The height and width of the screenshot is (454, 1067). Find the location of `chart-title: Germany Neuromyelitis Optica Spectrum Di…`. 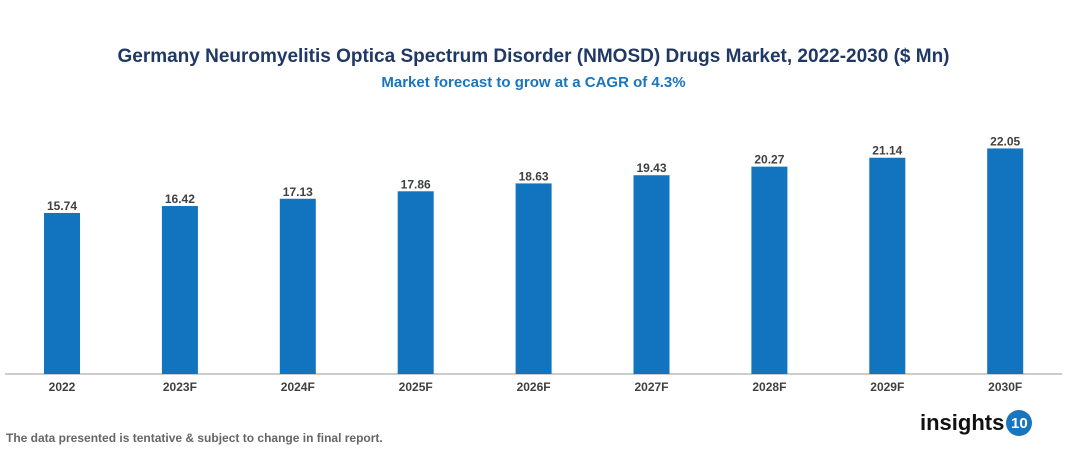

chart-title: Germany Neuromyelitis Optica Spectrum Di… is located at coordinates (533, 56).